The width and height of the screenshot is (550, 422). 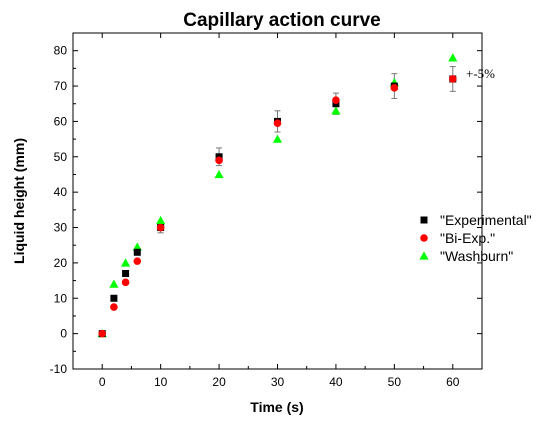 What do you see at coordinates (424, 255) in the screenshot?
I see `legend-marker-triangle` at bounding box center [424, 255].